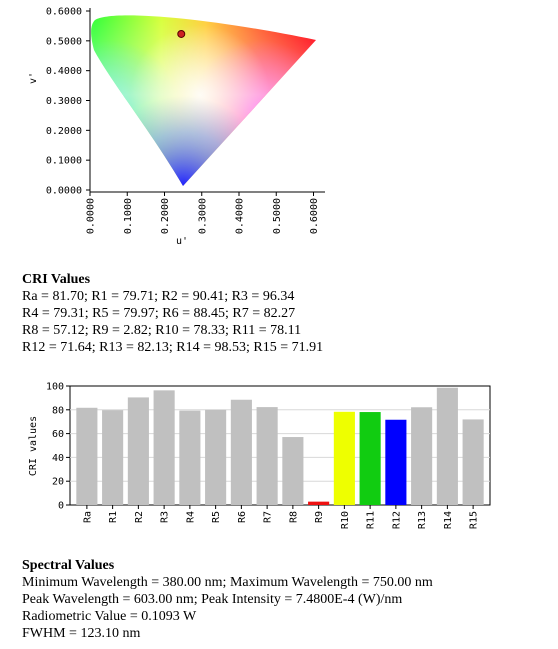  What do you see at coordinates (33, 446) in the screenshot?
I see `cri-y-axis-label: CRI values` at bounding box center [33, 446].